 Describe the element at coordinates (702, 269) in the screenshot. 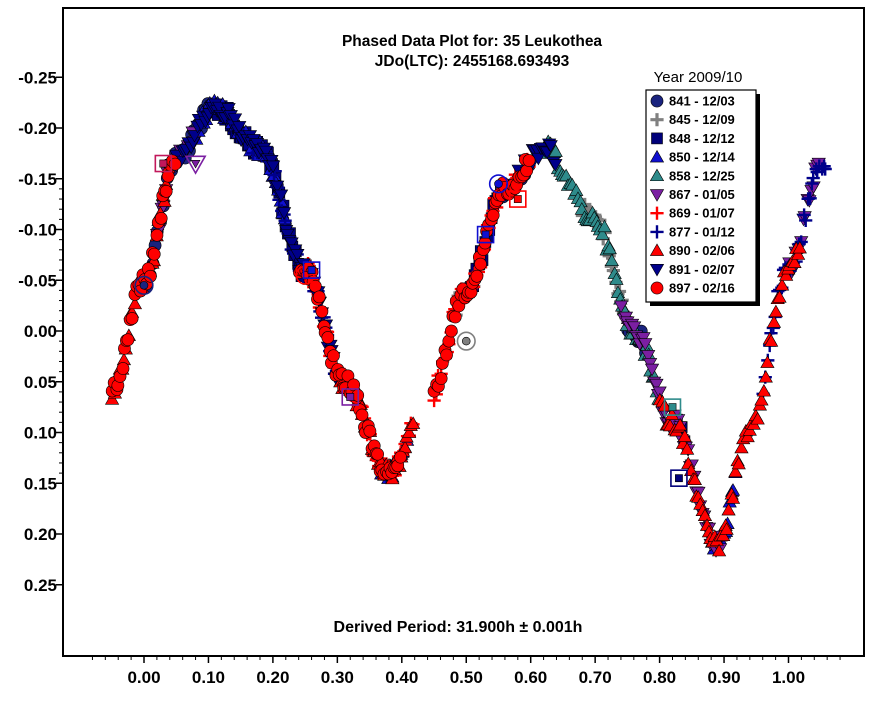

I see `legend-label: 891 - 02/07` at that location.